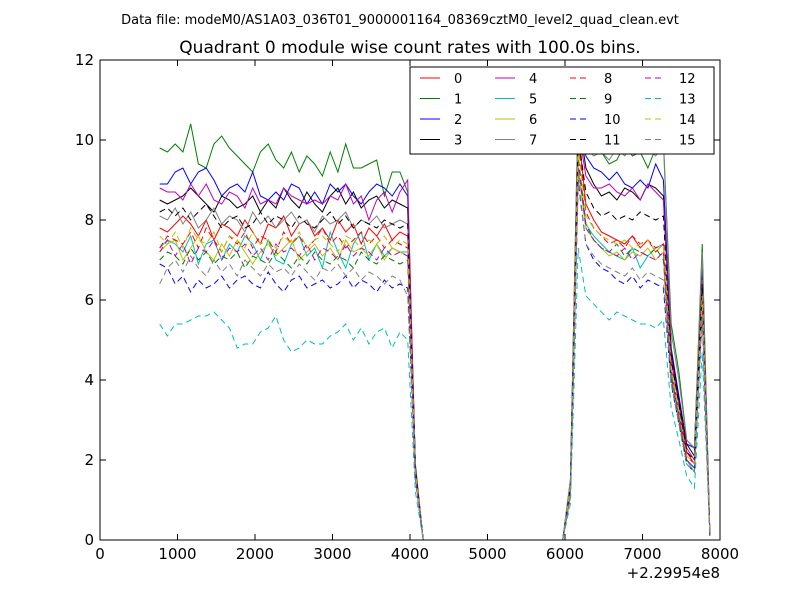 Image resolution: width=800 pixels, height=600 pixels. I want to click on x-tick-label: 0, so click(100, 554).